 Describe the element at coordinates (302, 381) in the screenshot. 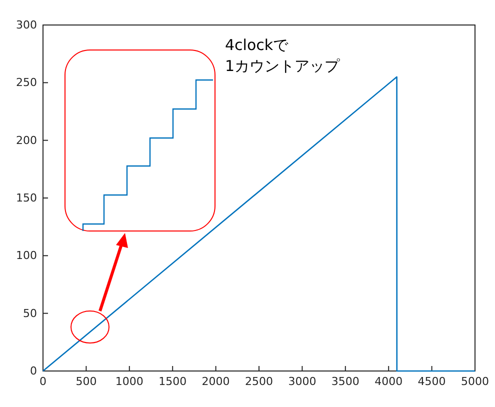

I see `x-tick-label: 3000` at that location.